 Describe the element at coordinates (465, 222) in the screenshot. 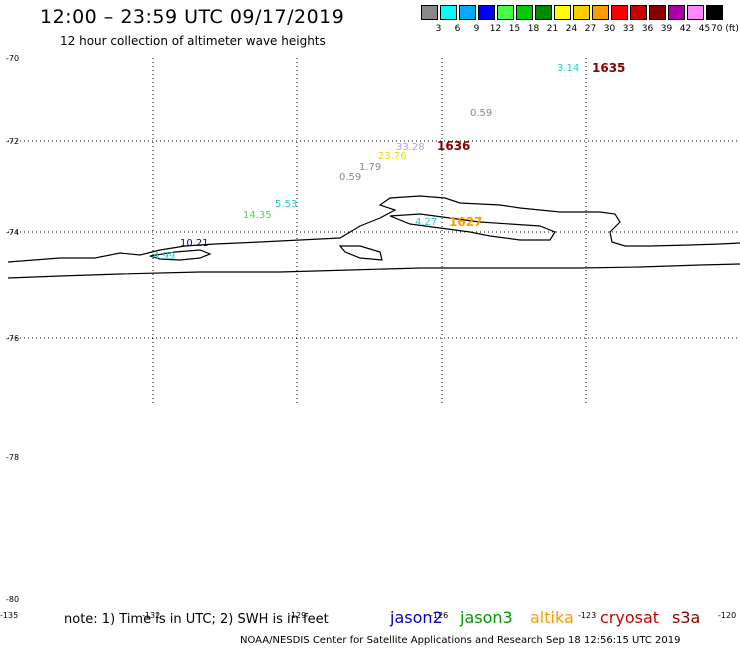

I see `pass-id: 1627` at that location.